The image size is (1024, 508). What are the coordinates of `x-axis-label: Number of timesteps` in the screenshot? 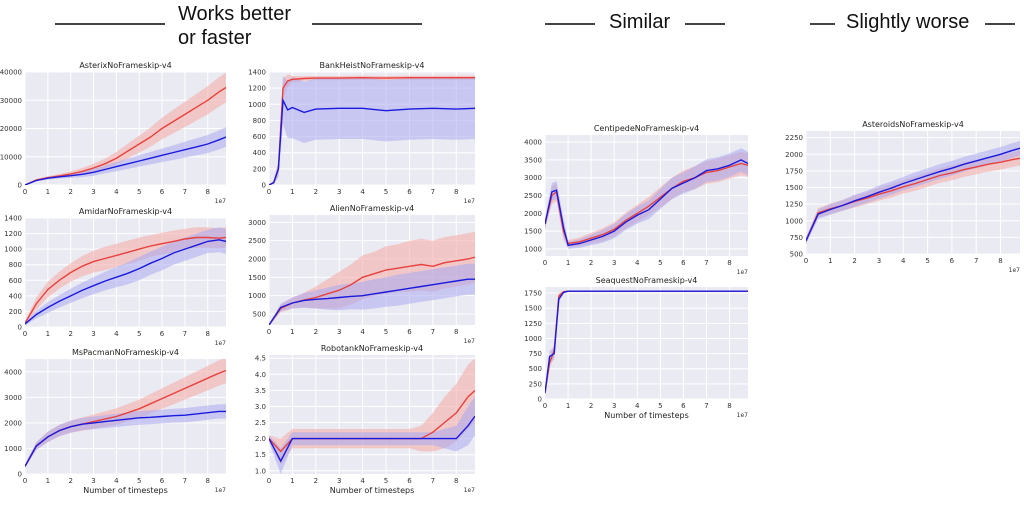 It's located at (125, 490).